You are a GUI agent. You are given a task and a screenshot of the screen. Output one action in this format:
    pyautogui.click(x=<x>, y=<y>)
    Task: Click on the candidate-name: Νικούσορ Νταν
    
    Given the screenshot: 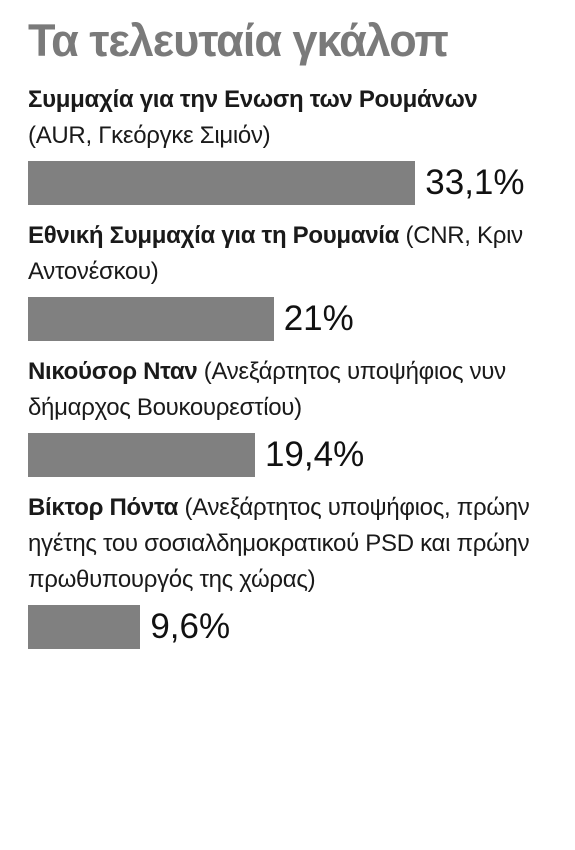 What is the action you would take?
    pyautogui.click(x=113, y=371)
    